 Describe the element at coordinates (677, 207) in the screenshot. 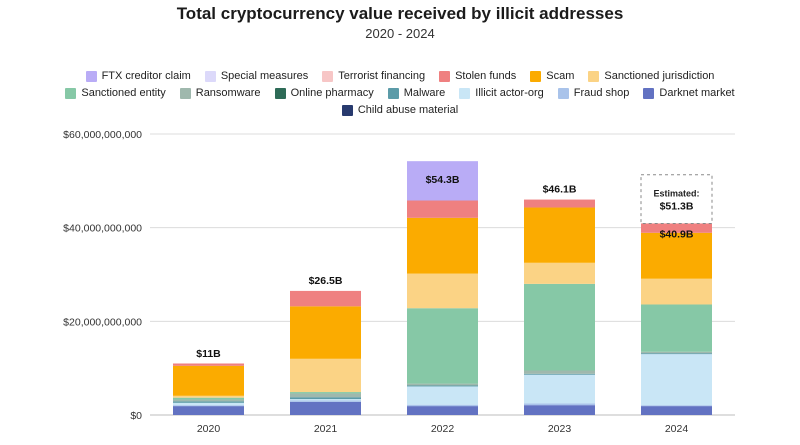

I see `estimate-value: $51.3B` at that location.